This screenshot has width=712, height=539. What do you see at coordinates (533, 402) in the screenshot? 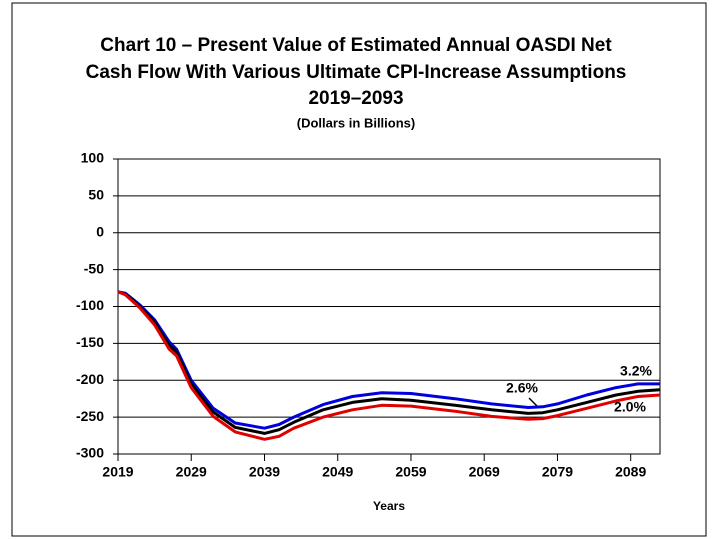
I see `annotation-arrow` at bounding box center [533, 402].